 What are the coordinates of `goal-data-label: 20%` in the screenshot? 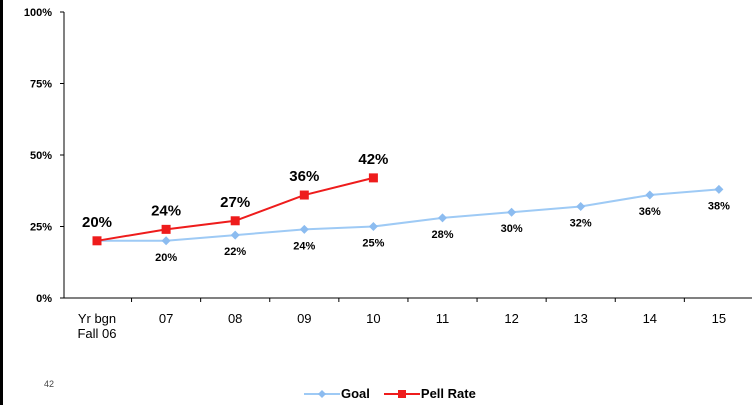 It's located at (166, 258).